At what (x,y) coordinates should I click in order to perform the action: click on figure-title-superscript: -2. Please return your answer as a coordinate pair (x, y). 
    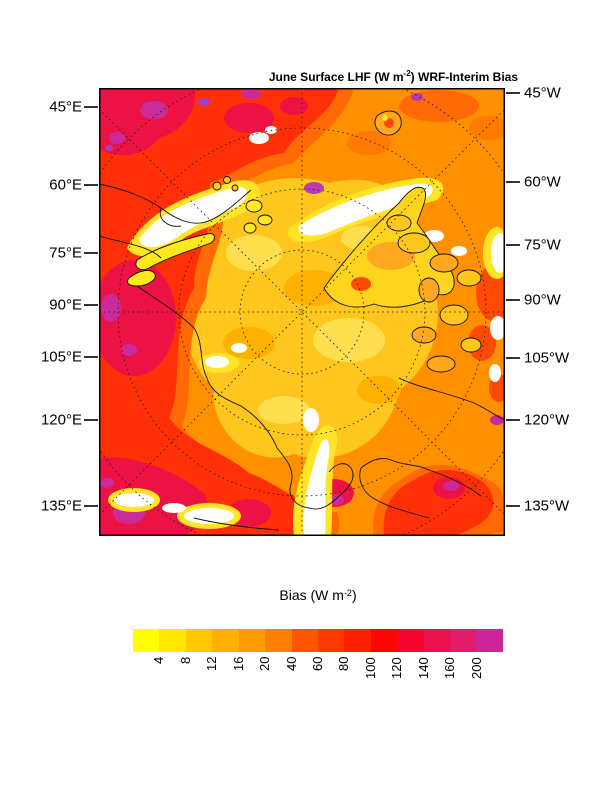
    Looking at the image, I should click on (407, 73).